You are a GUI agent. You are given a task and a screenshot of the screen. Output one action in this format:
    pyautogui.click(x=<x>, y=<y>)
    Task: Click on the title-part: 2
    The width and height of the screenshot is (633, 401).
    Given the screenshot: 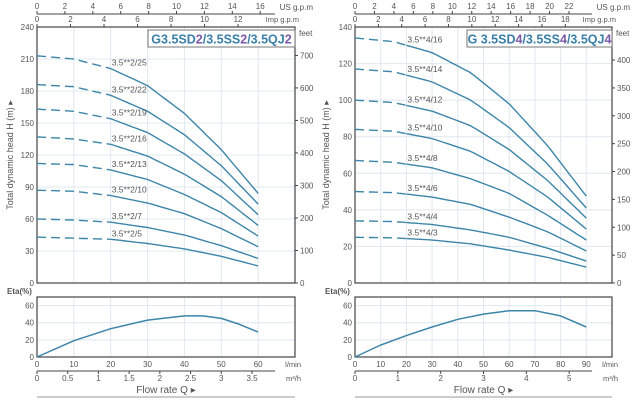 What is the action you would take?
    pyautogui.click(x=288, y=40)
    